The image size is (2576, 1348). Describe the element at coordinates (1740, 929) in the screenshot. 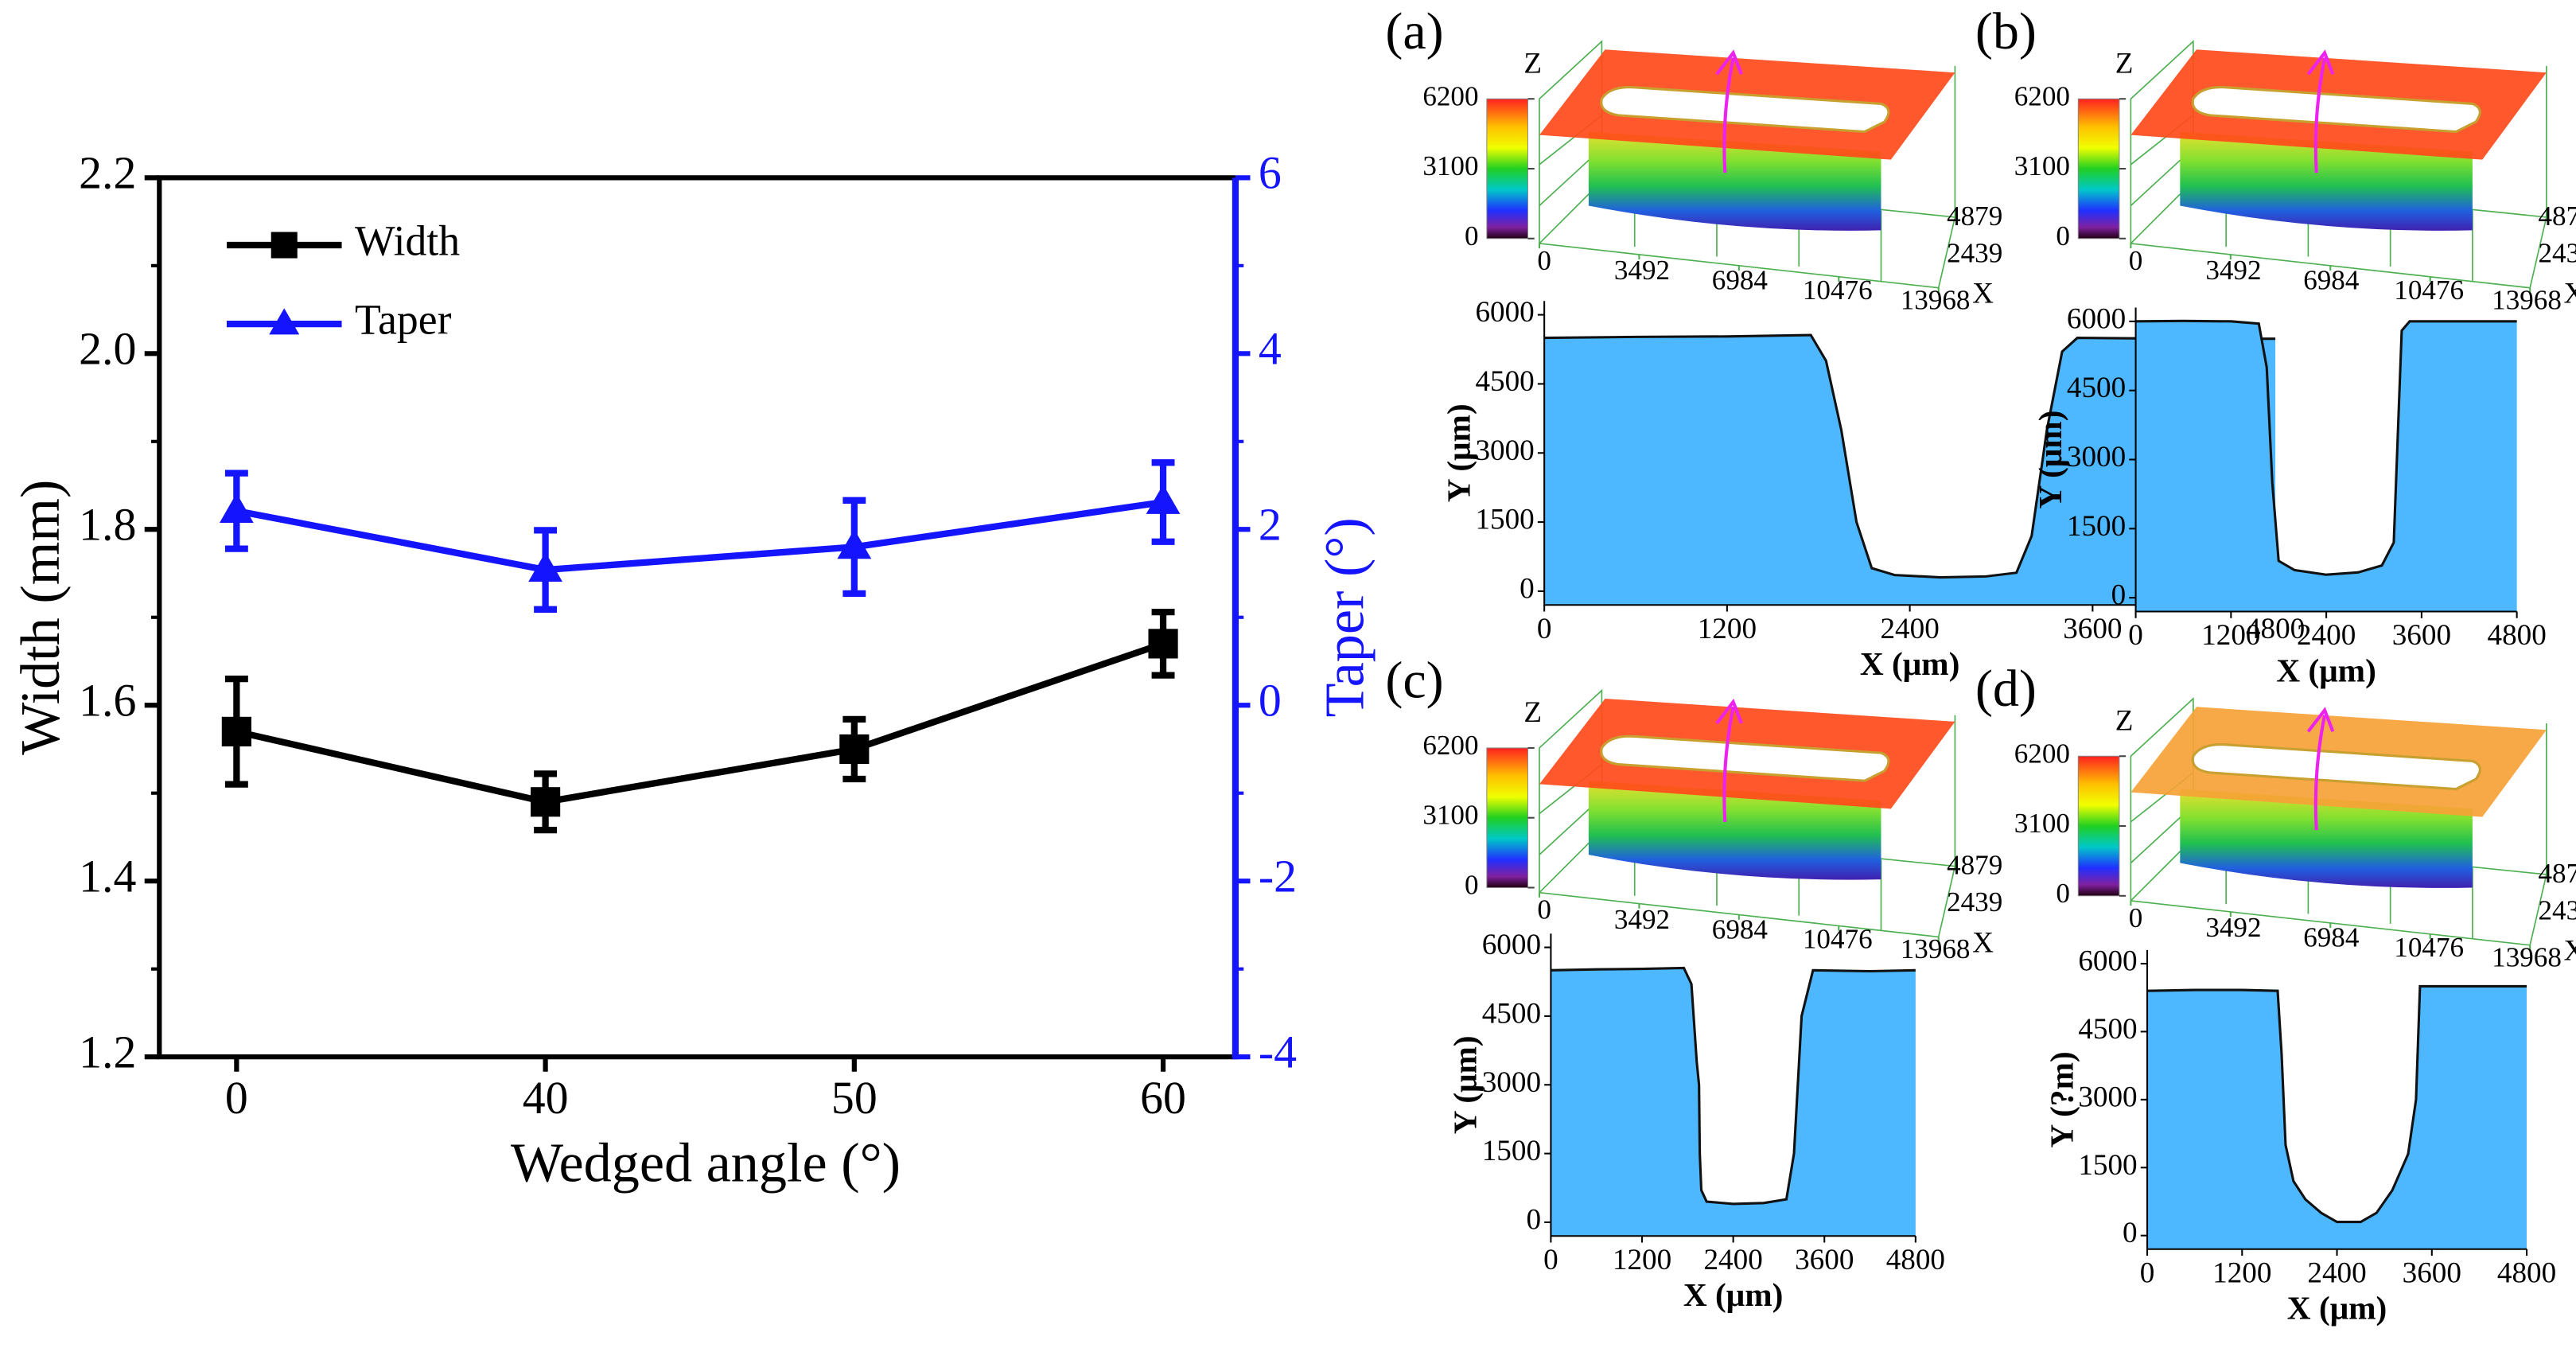

I see `surface-x-tick-label: 6984` at that location.